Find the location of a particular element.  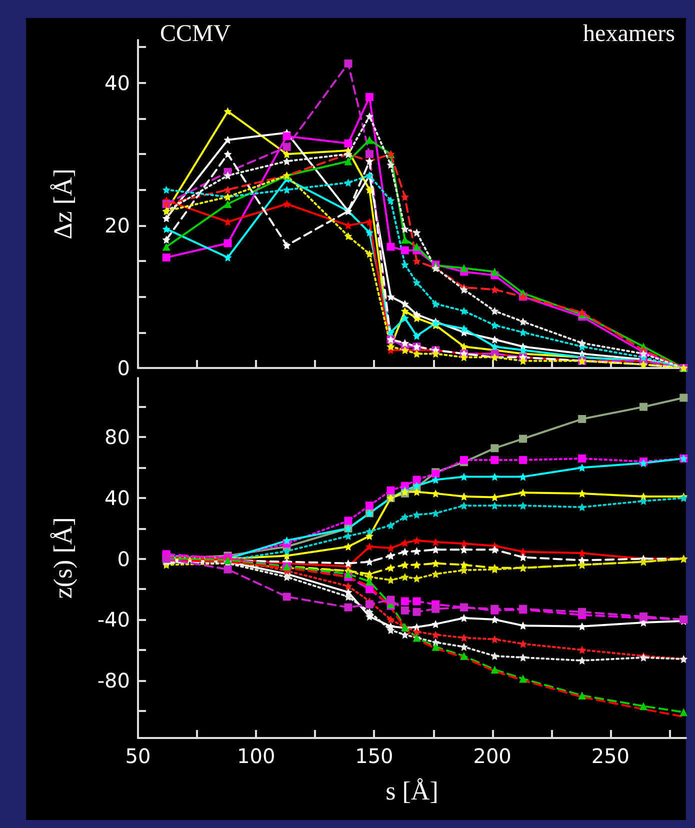

x-axis-title: s [Å] is located at coordinates (412, 791).